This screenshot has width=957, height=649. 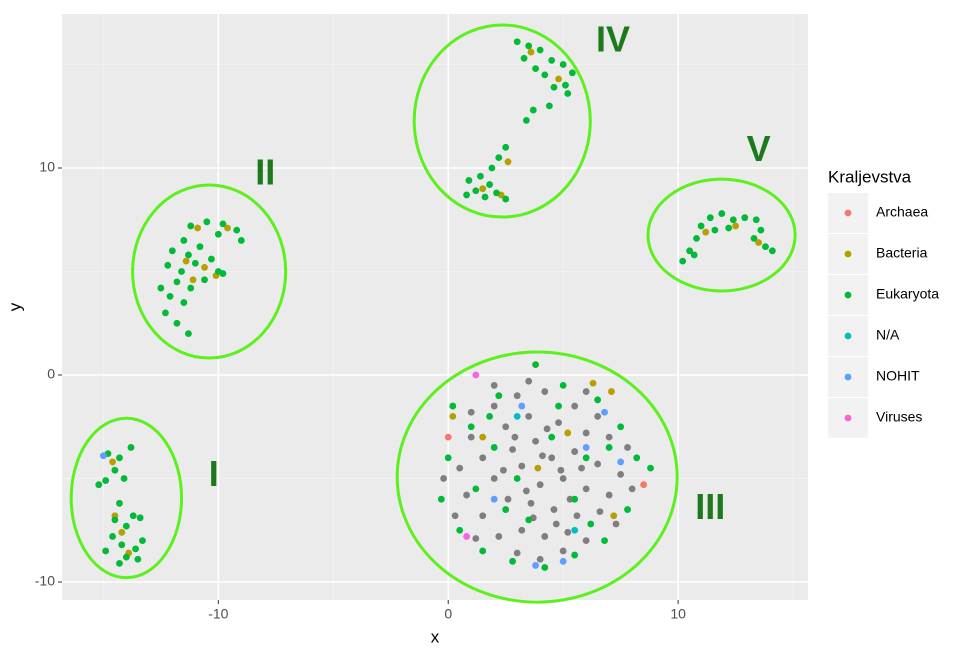 What do you see at coordinates (537, 477) in the screenshot?
I see `region-ellipse` at bounding box center [537, 477].